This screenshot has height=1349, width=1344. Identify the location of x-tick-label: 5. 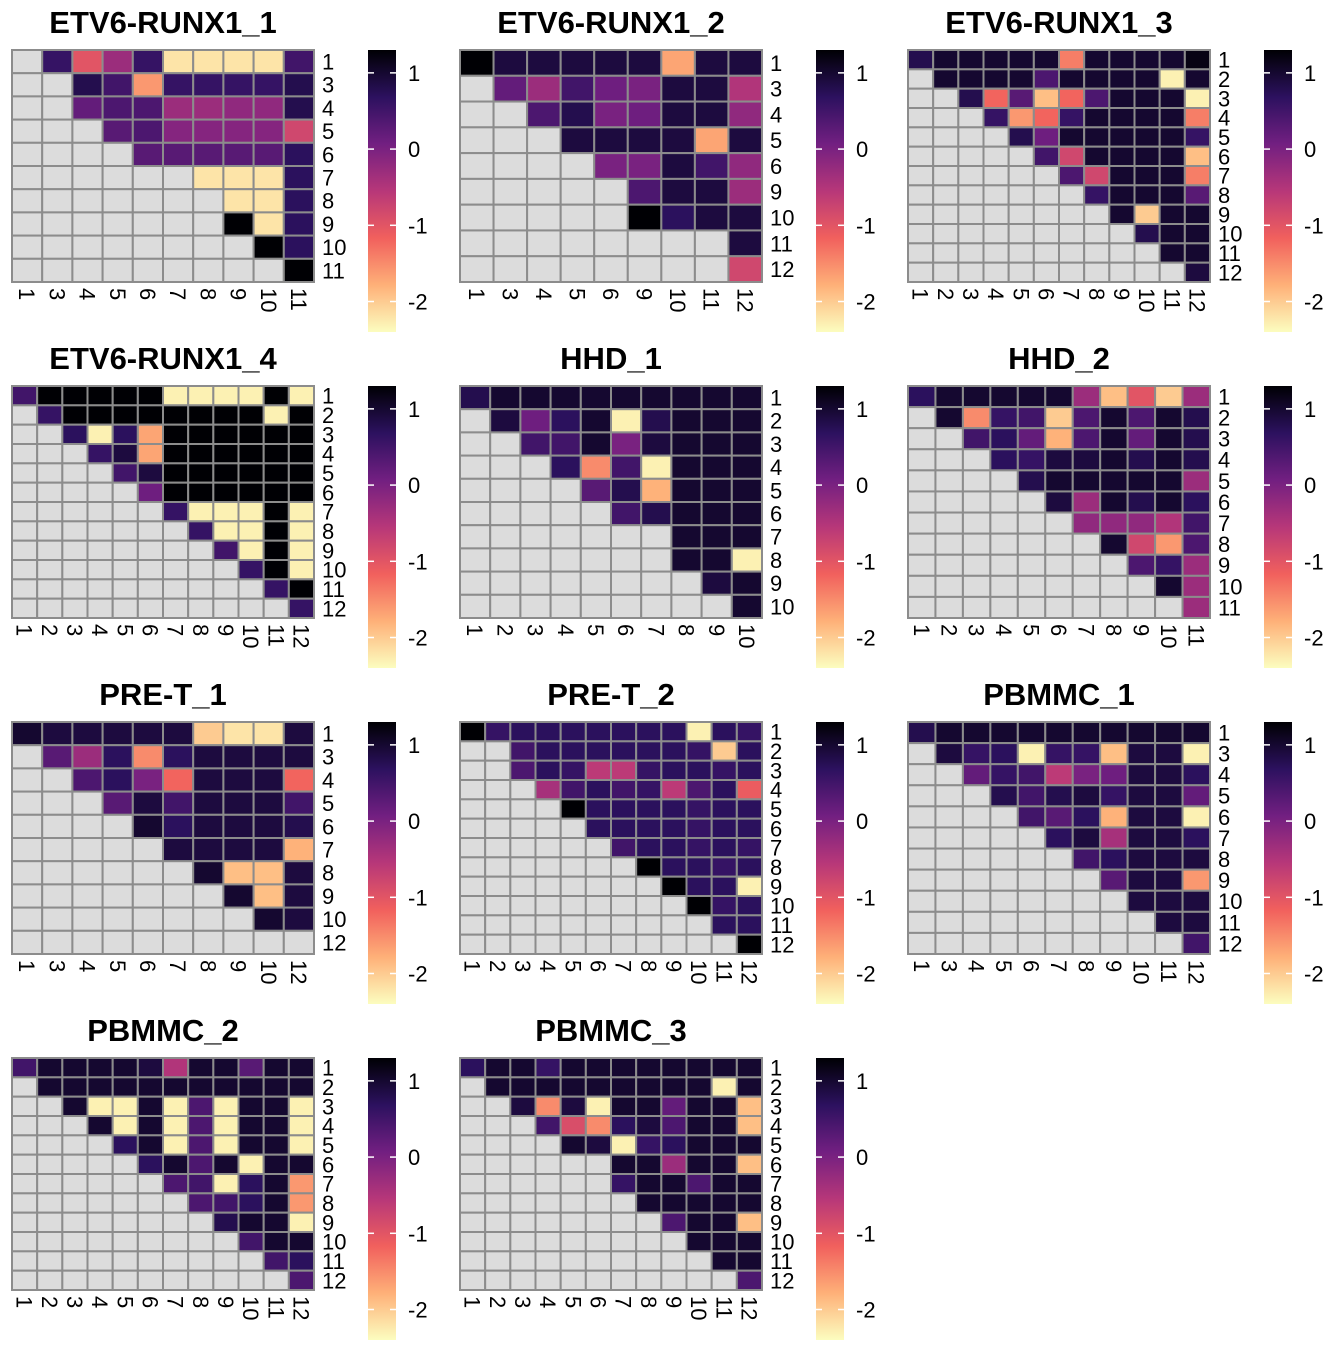
(124, 630).